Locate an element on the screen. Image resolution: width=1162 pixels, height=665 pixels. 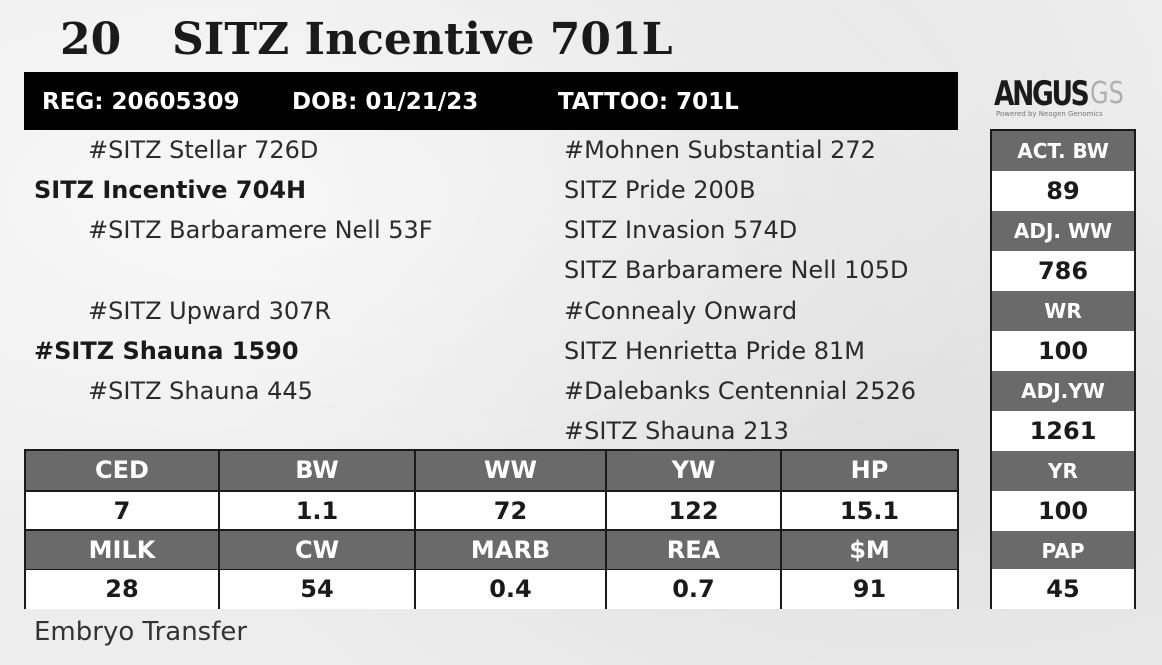
stat-label: PAP is located at coordinates (1063, 551).